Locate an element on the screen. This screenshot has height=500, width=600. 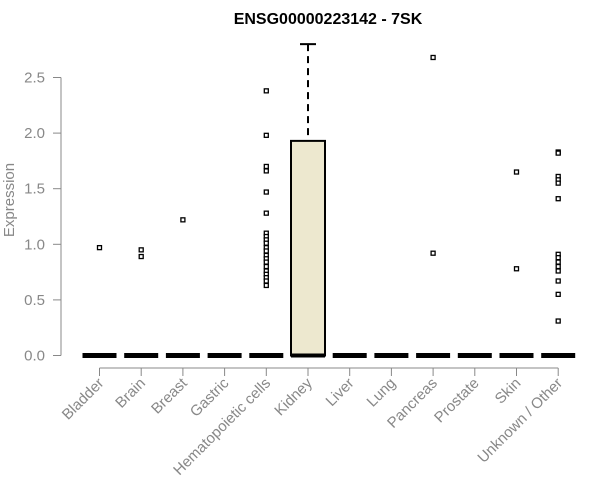
x-tick-label: Bladder is located at coordinates (83, 399).